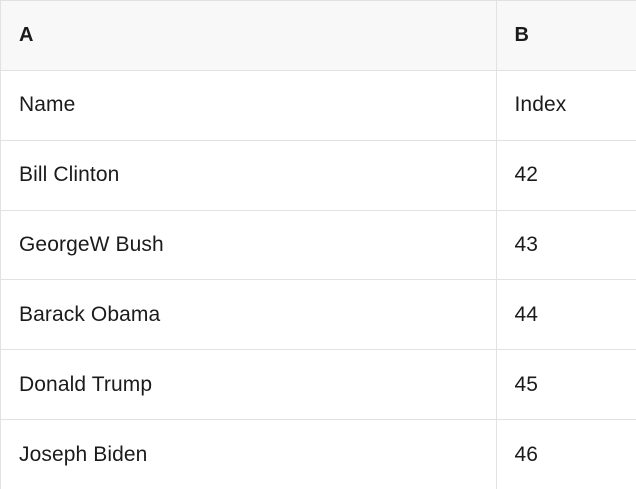 The image size is (636, 489). What do you see at coordinates (249, 245) in the screenshot?
I see `cell-a3-name: GeorgeW Bush` at bounding box center [249, 245].